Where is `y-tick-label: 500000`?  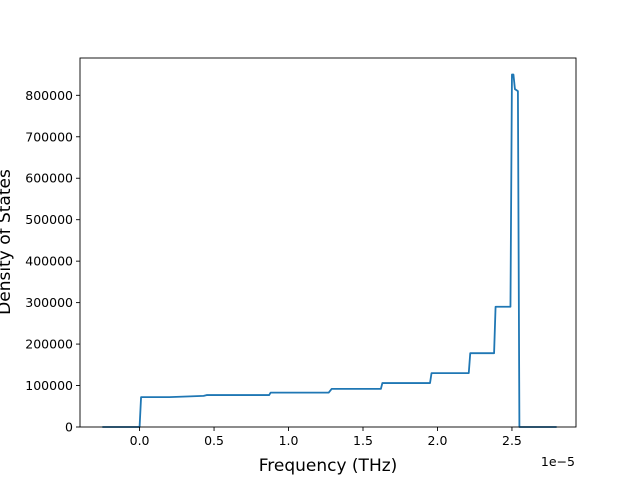
y-tick-label: 500000 is located at coordinates (49, 219).